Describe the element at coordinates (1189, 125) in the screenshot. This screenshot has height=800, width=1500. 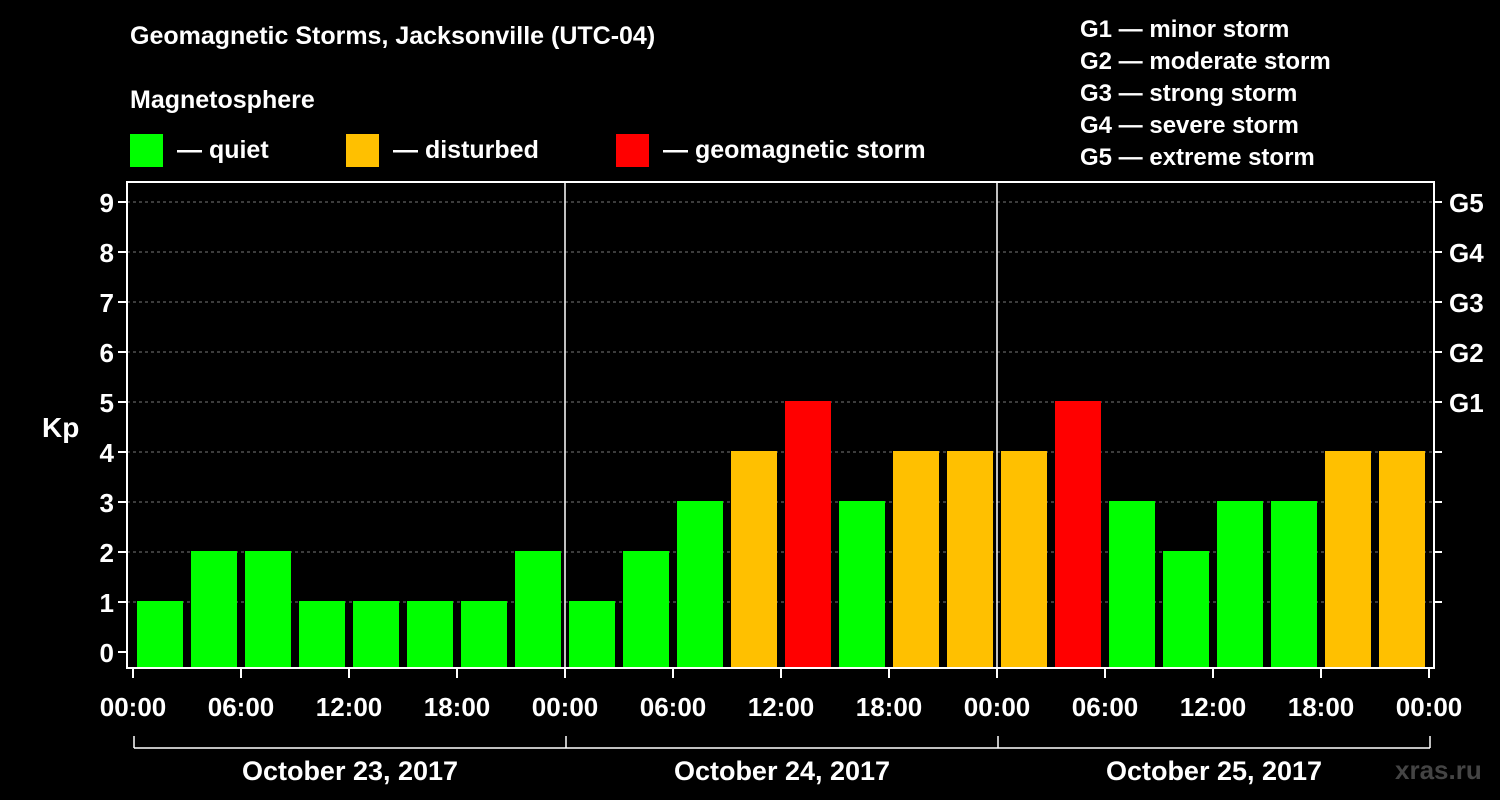
I see `g-scale-item: G4 — severe storm` at that location.